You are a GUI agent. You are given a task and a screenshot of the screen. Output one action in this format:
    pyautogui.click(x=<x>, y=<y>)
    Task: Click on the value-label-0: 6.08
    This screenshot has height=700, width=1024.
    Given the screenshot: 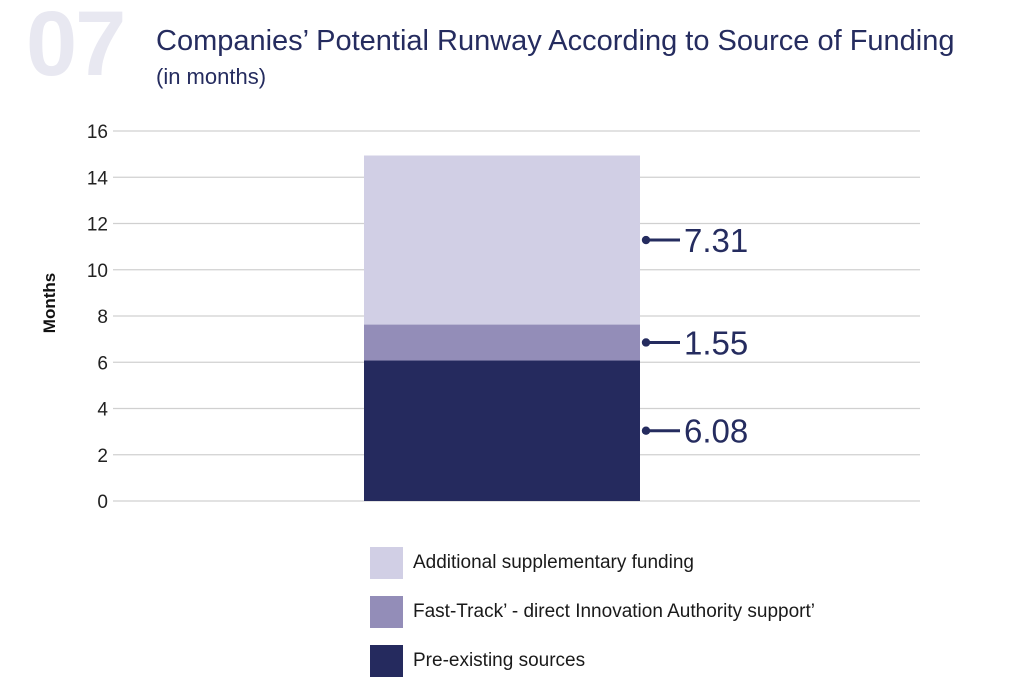 What is the action you would take?
    pyautogui.click(x=716, y=431)
    